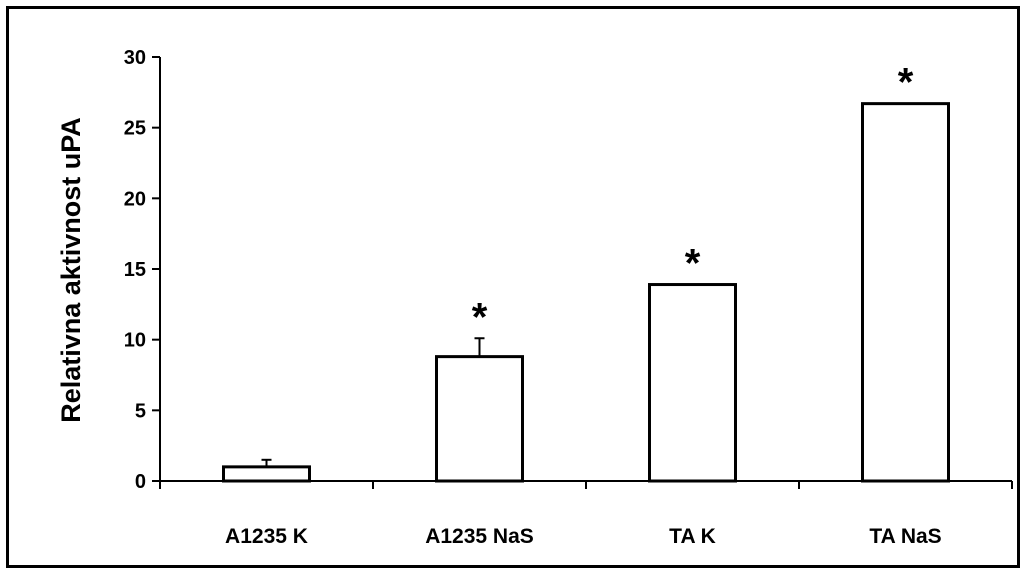 This screenshot has width=1026, height=574. What do you see at coordinates (135, 58) in the screenshot?
I see `y-tick-label: 30` at bounding box center [135, 58].